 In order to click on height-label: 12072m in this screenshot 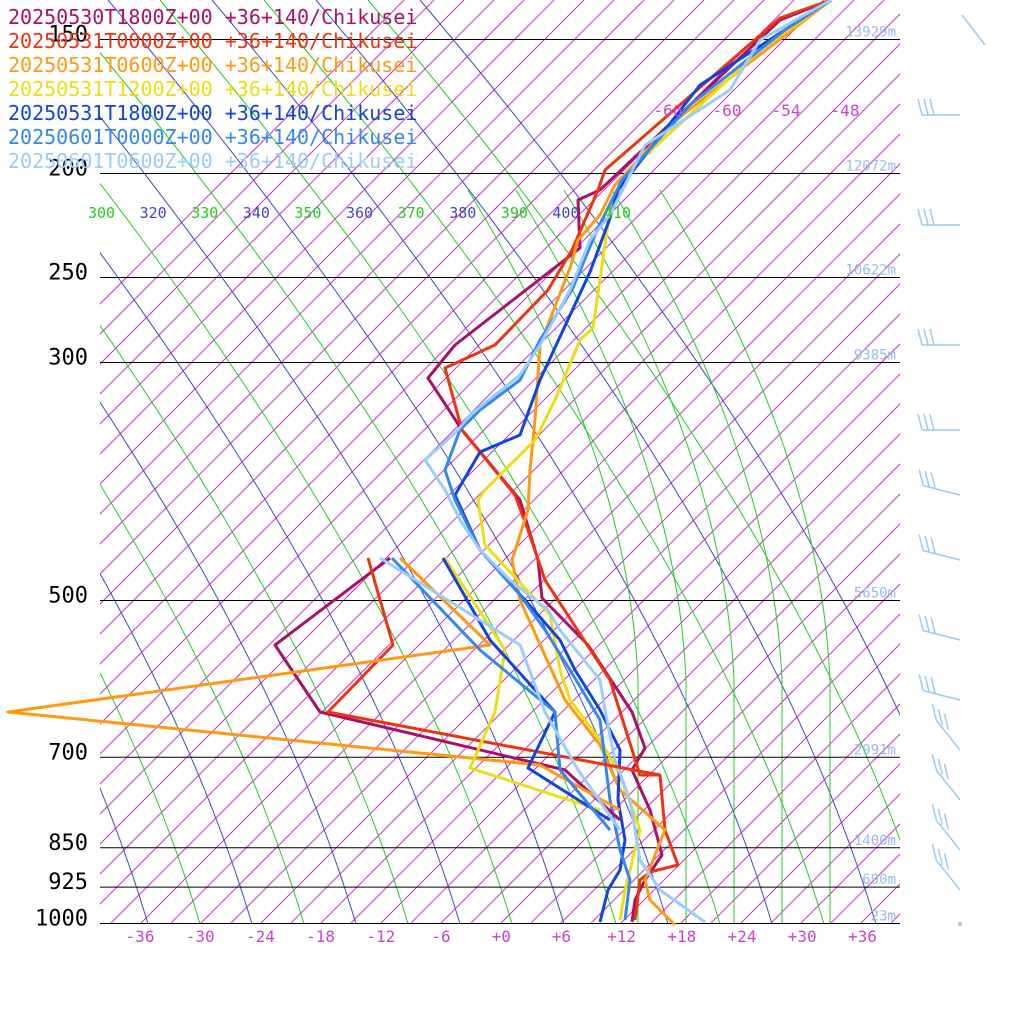, I will do `click(870, 167)`.